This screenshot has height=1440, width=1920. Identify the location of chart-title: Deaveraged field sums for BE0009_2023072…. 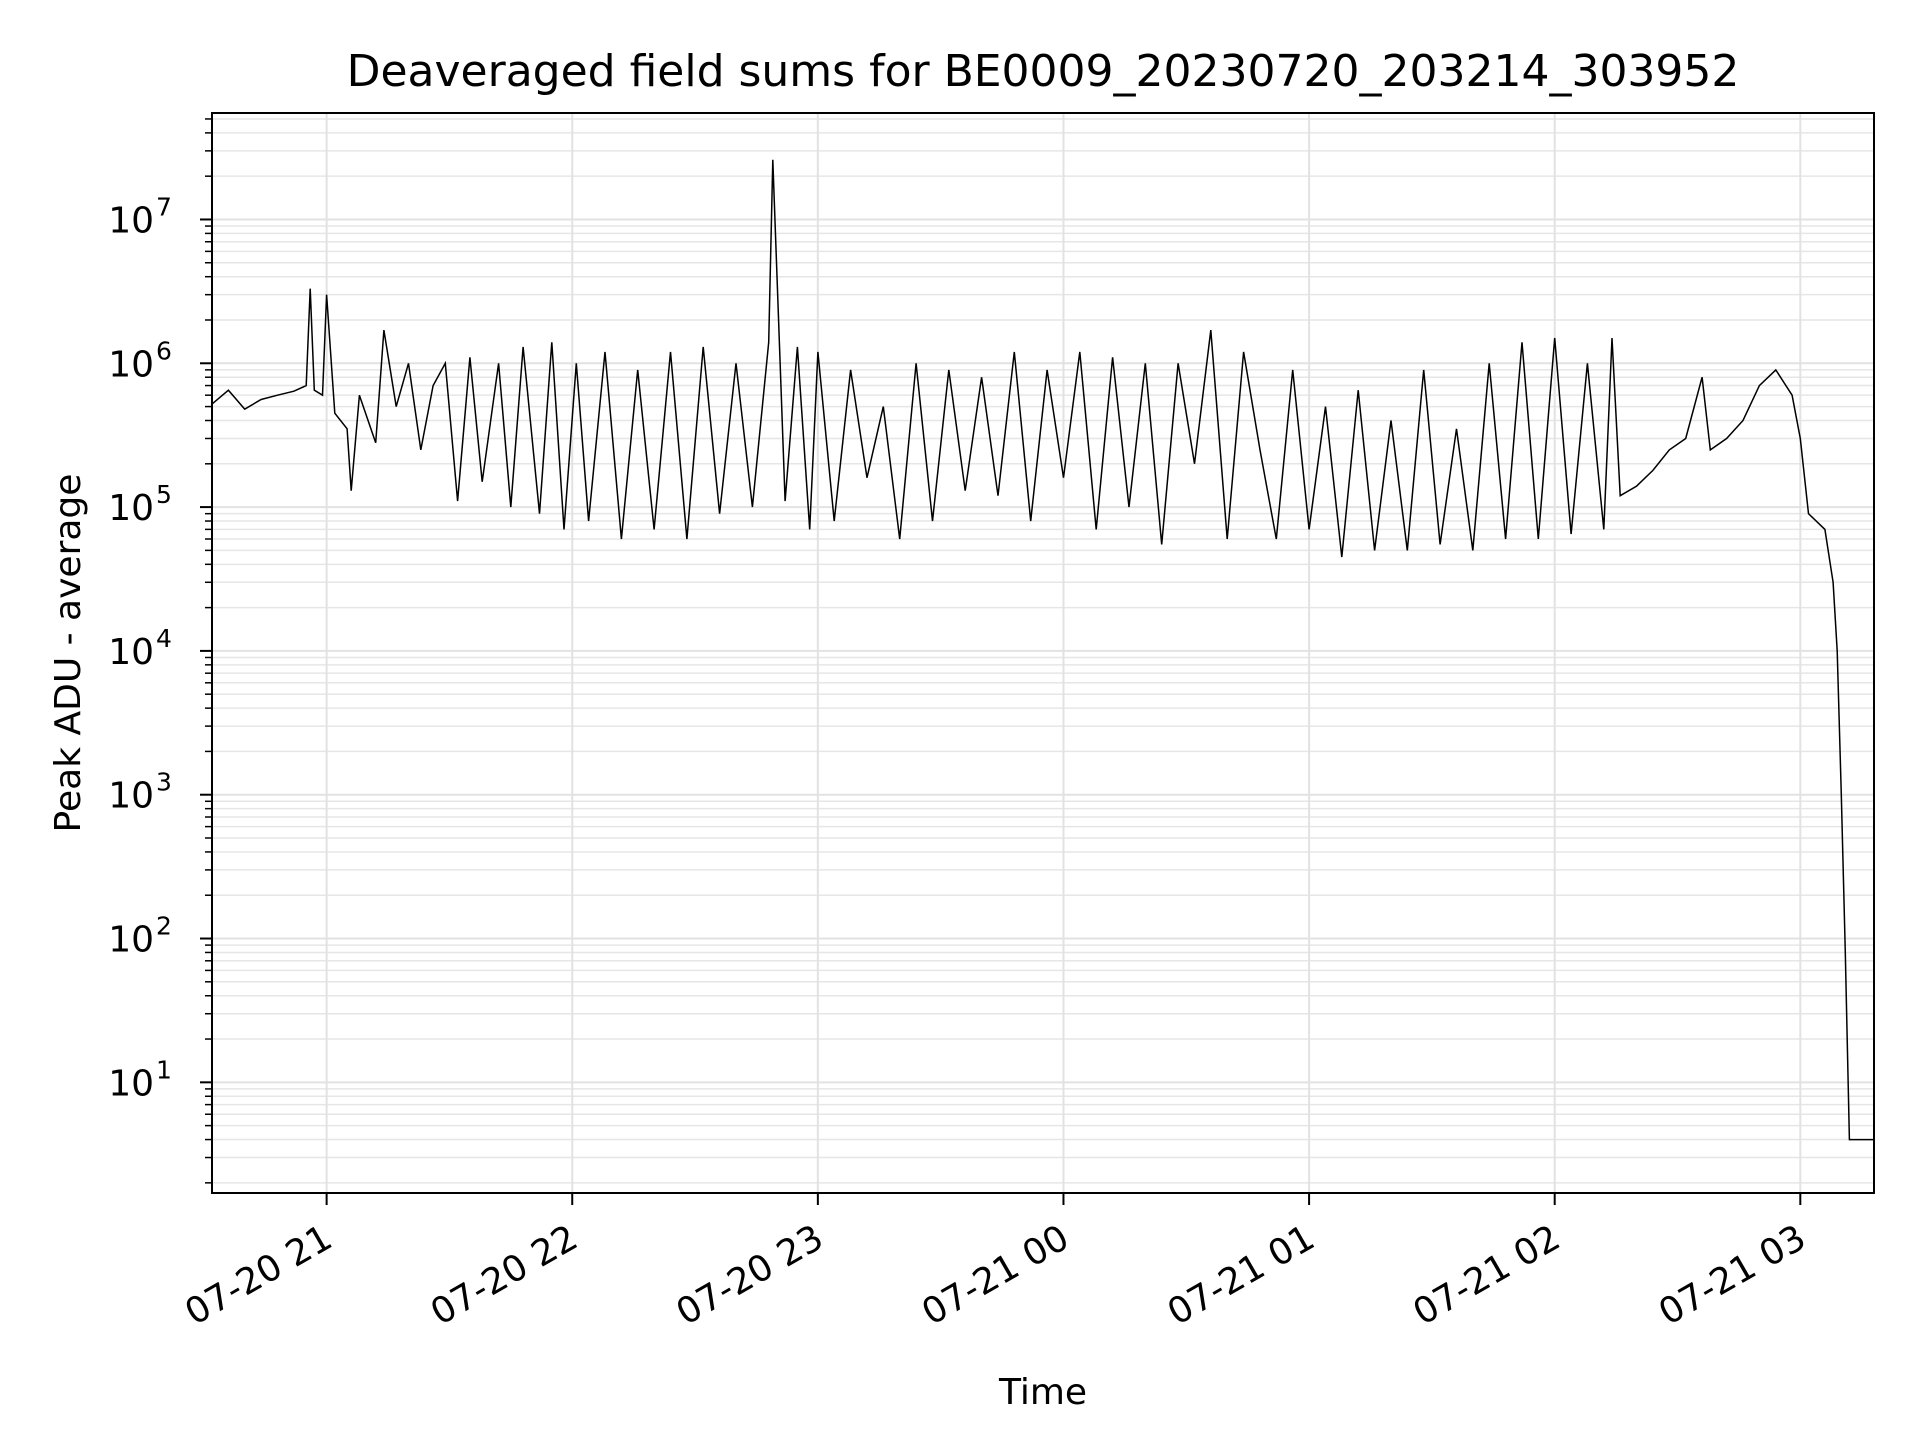
(1043, 71).